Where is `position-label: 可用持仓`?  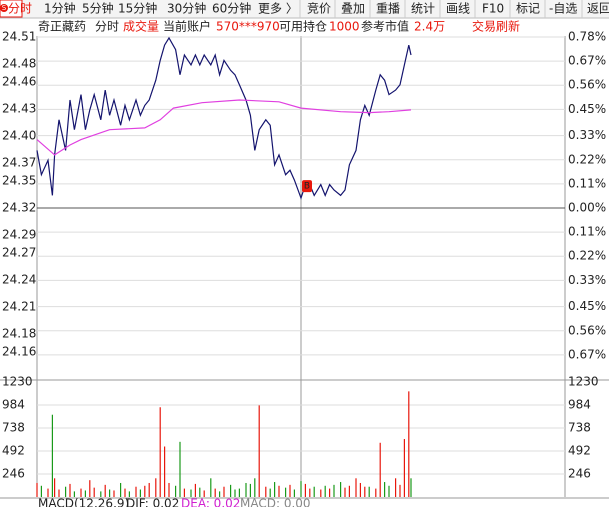
position-label: 可用持仓 is located at coordinates (303, 26).